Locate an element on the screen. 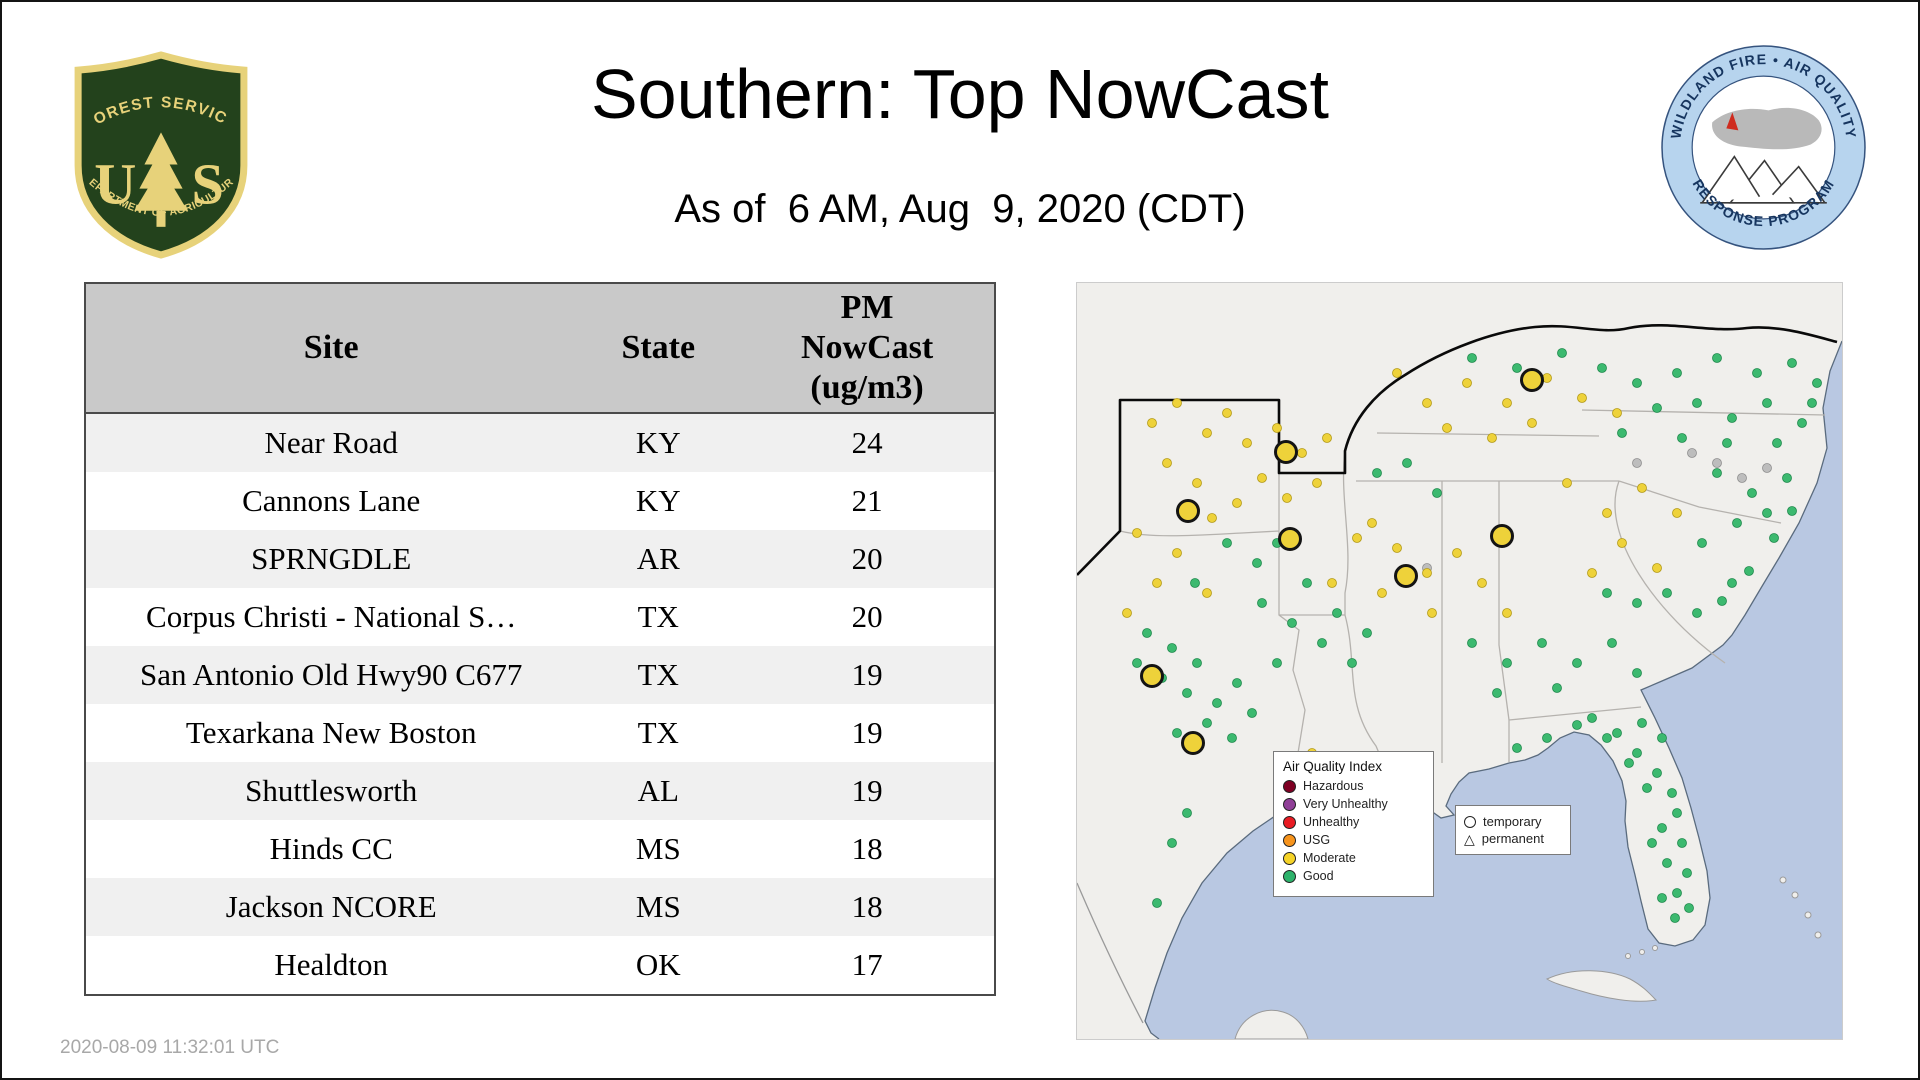  value-cell: 24 is located at coordinates (867, 442).